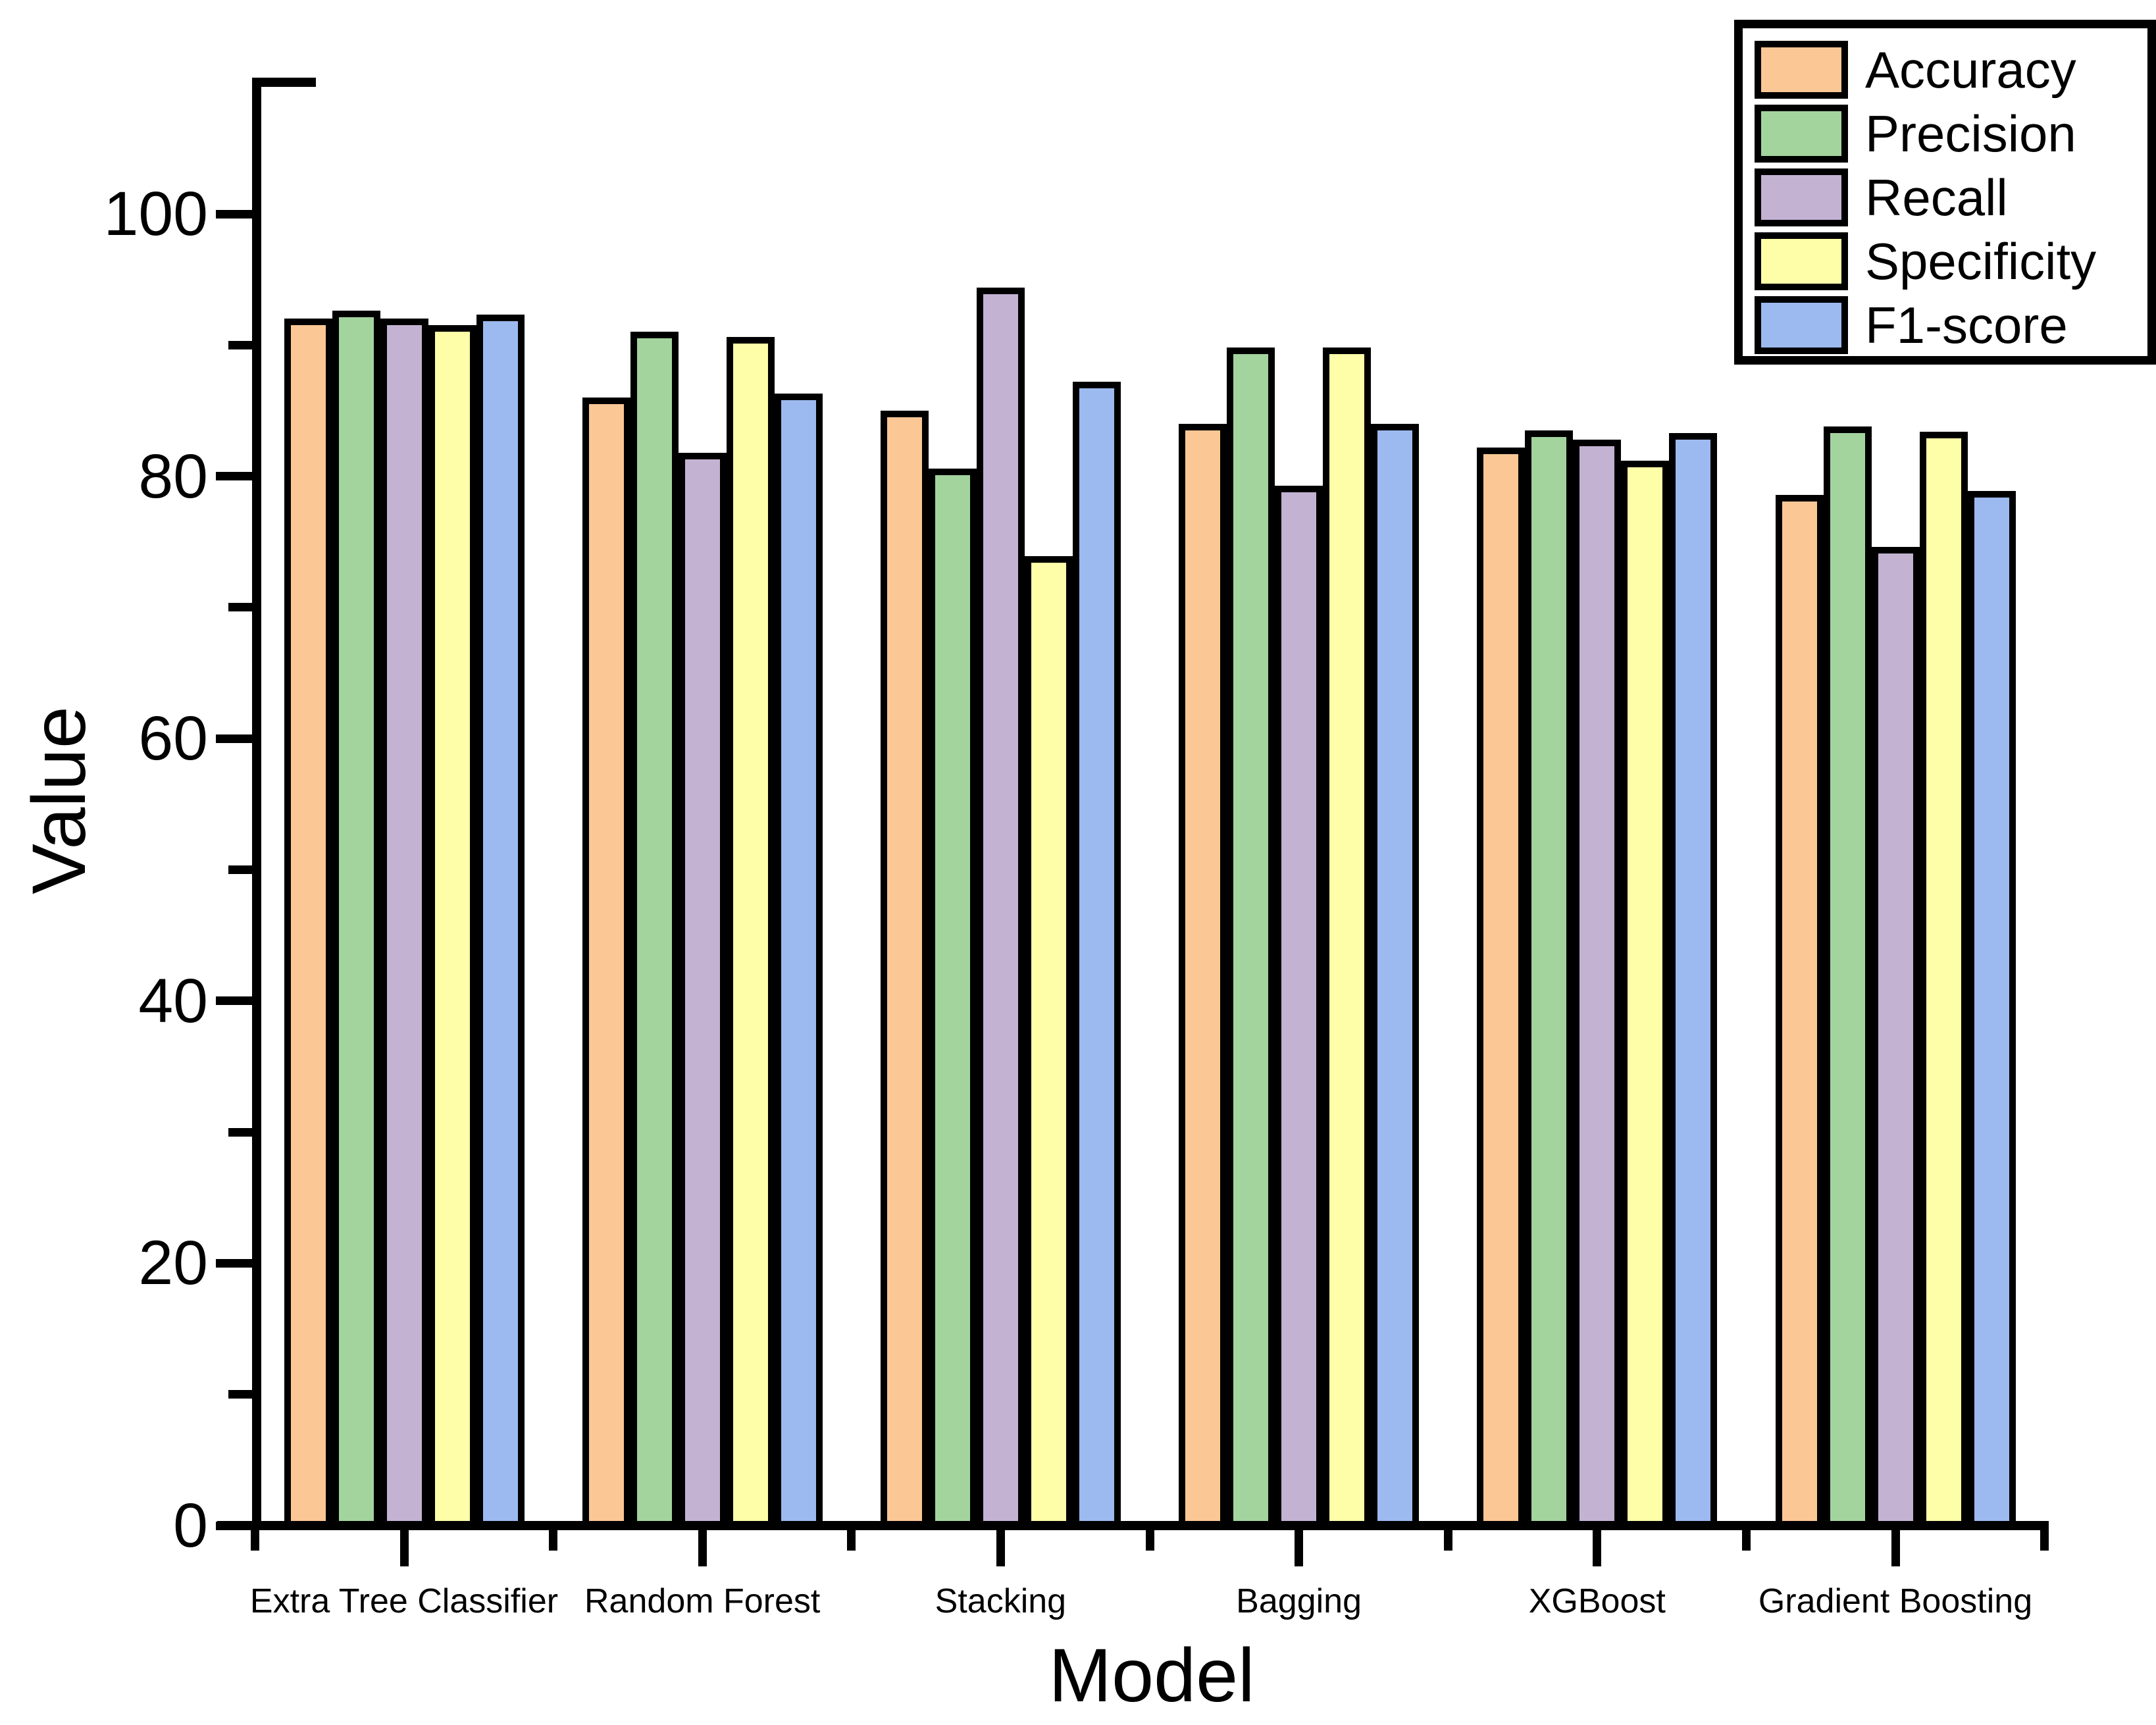 This screenshot has width=2156, height=1725. I want to click on x-axis-line, so click(1133, 1525).